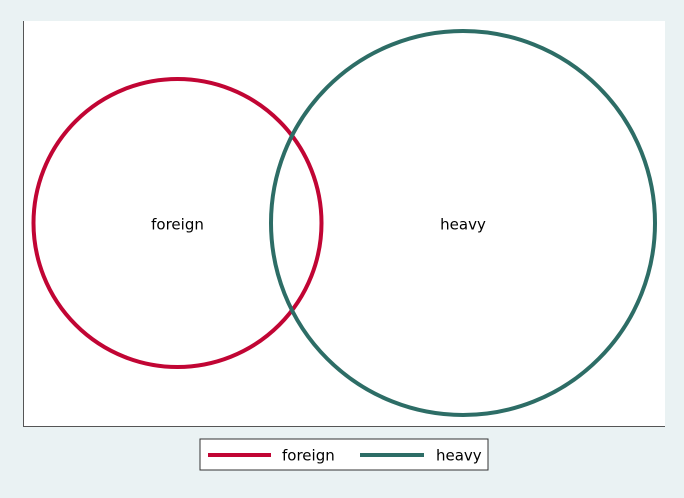 This screenshot has height=498, width=684. I want to click on heavy-circle-label: heavy, so click(463, 225).